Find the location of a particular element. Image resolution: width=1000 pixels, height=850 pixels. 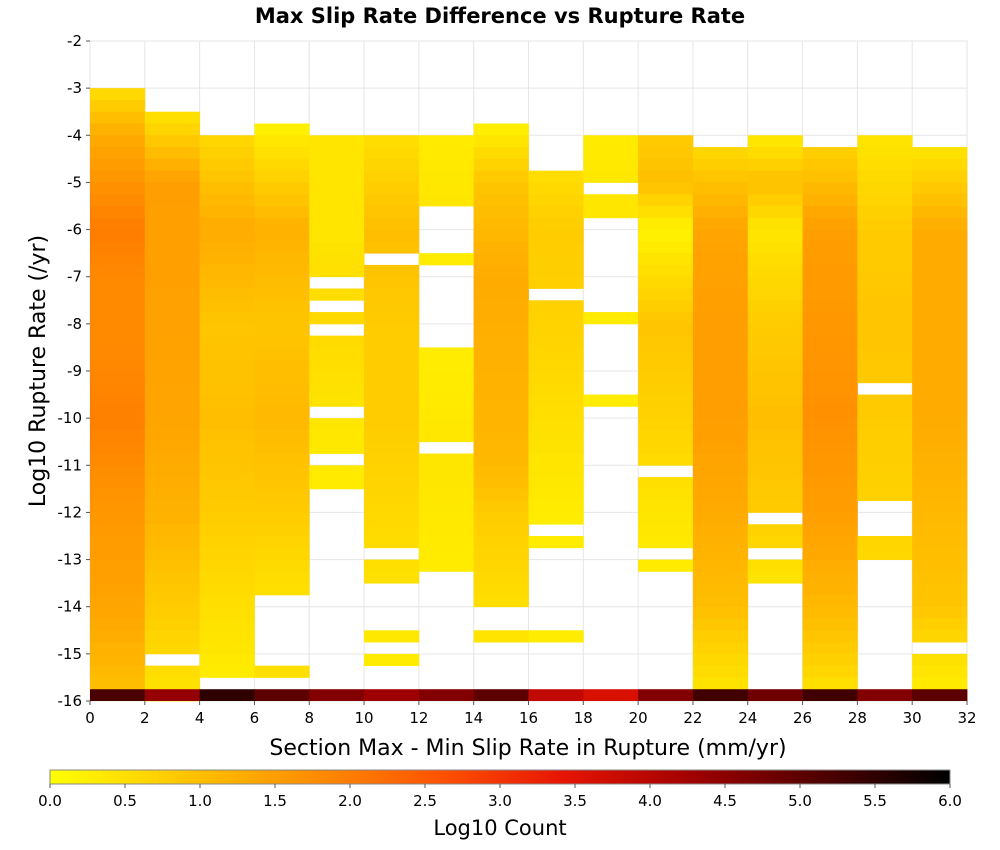

y-tick-label: -16 is located at coordinates (70, 701).